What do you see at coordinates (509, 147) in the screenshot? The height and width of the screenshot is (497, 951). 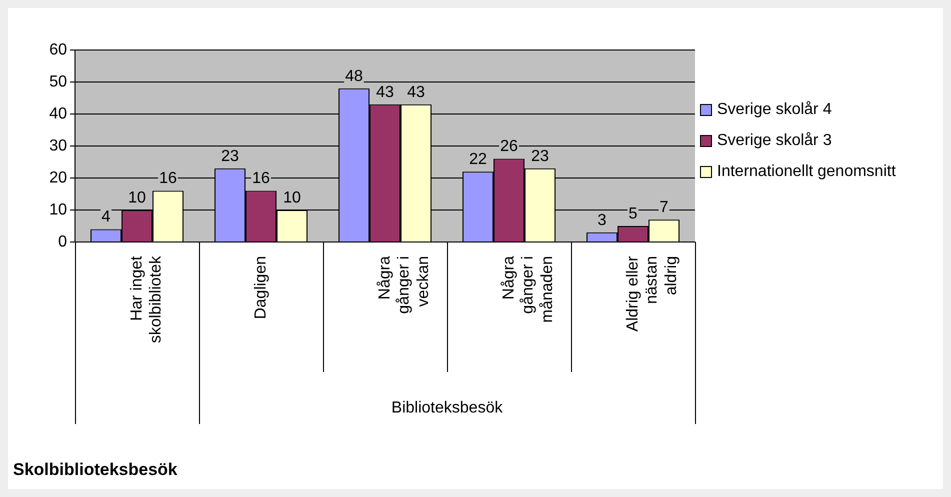 I see `data-label: 26` at bounding box center [509, 147].